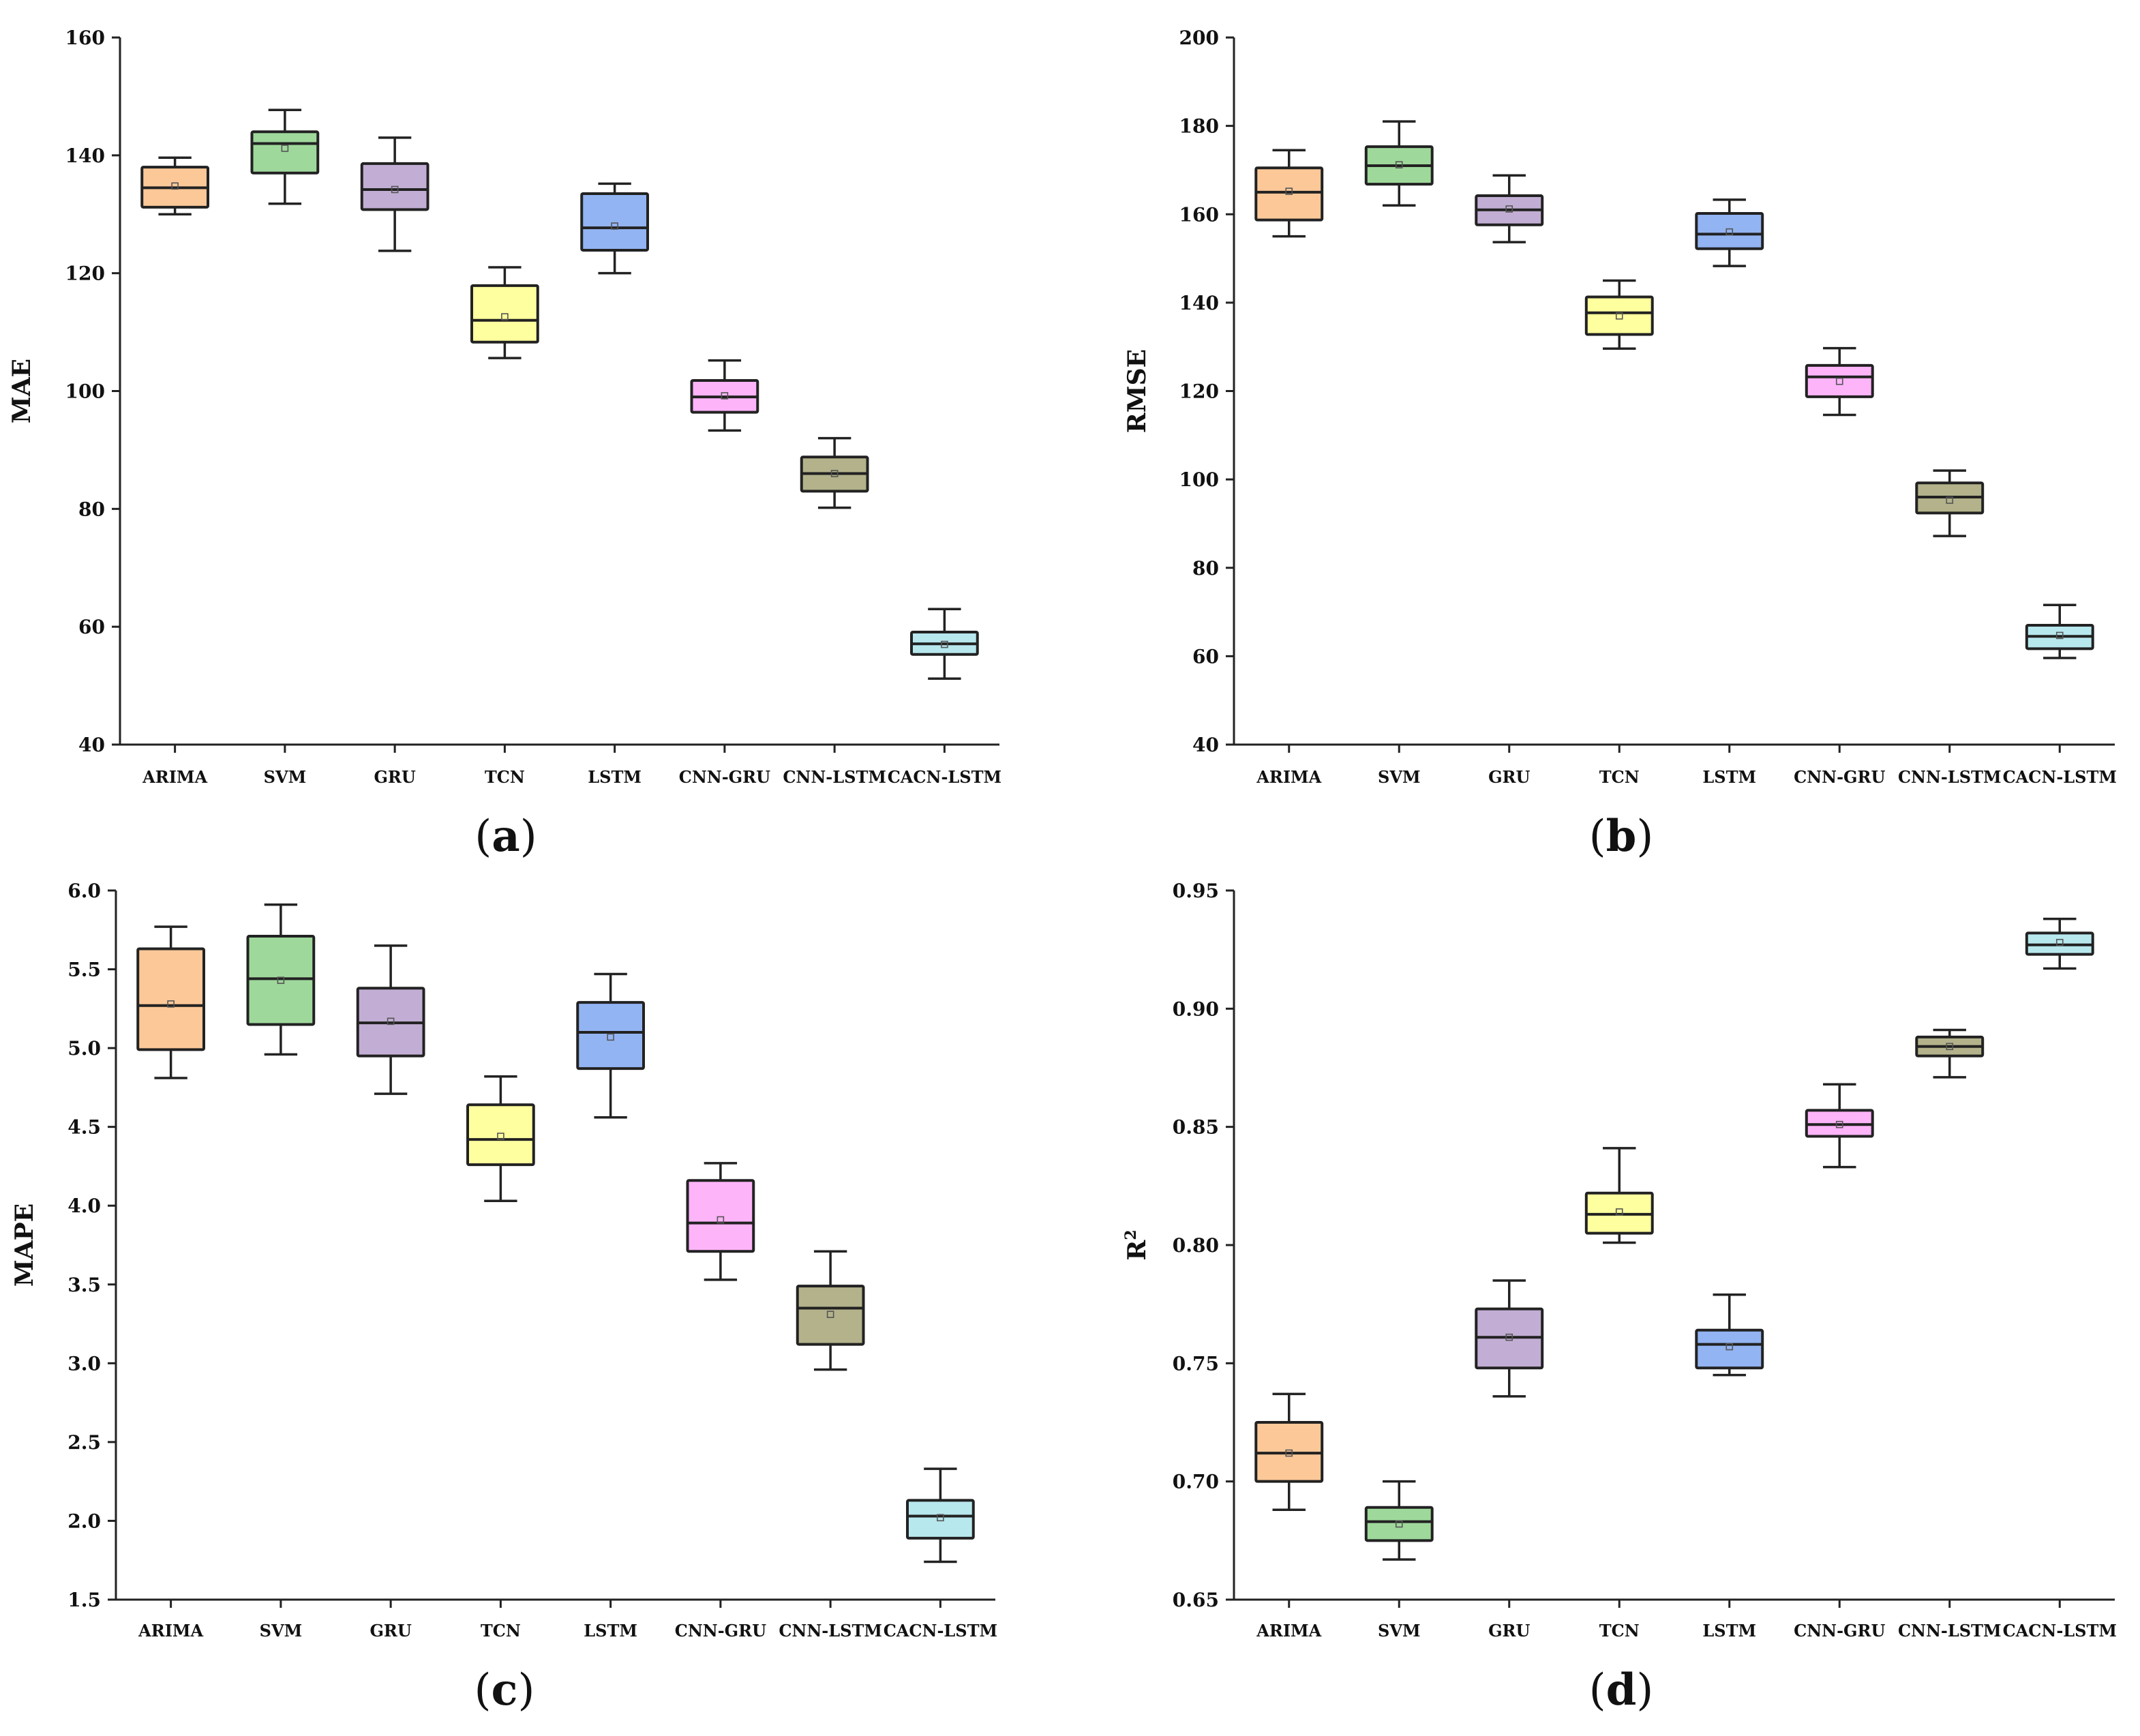 Image resolution: width=2140 pixels, height=1736 pixels. What do you see at coordinates (1196, 1245) in the screenshot?
I see `y-tick-label: 0.80` at bounding box center [1196, 1245].